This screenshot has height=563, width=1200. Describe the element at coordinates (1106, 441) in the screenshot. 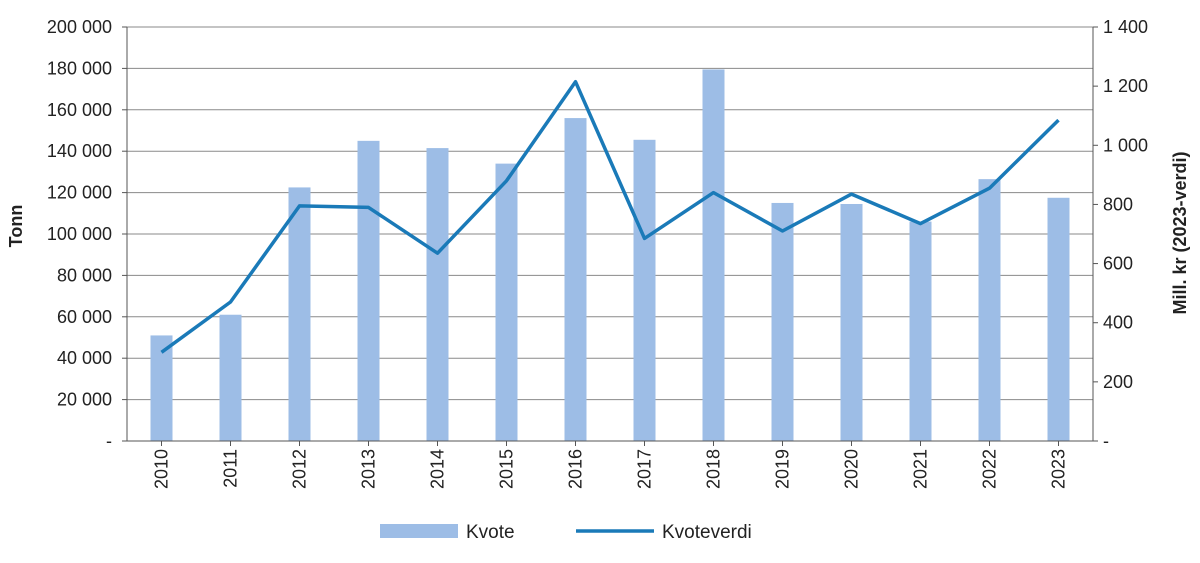

I see `right-tick-label: -` at that location.